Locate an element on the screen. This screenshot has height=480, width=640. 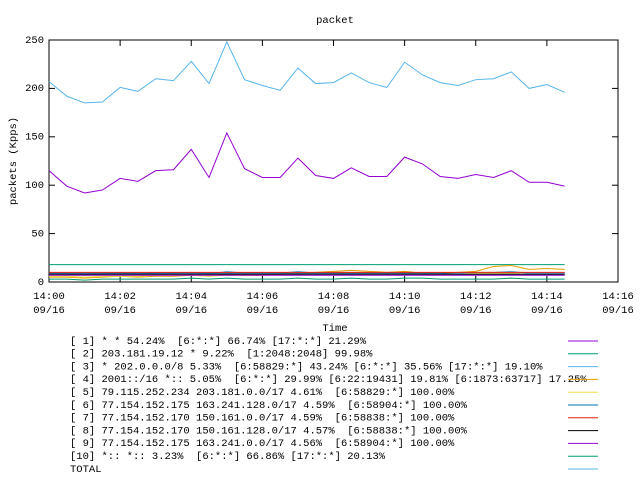
y-tick-label: 200 is located at coordinates (34, 89).